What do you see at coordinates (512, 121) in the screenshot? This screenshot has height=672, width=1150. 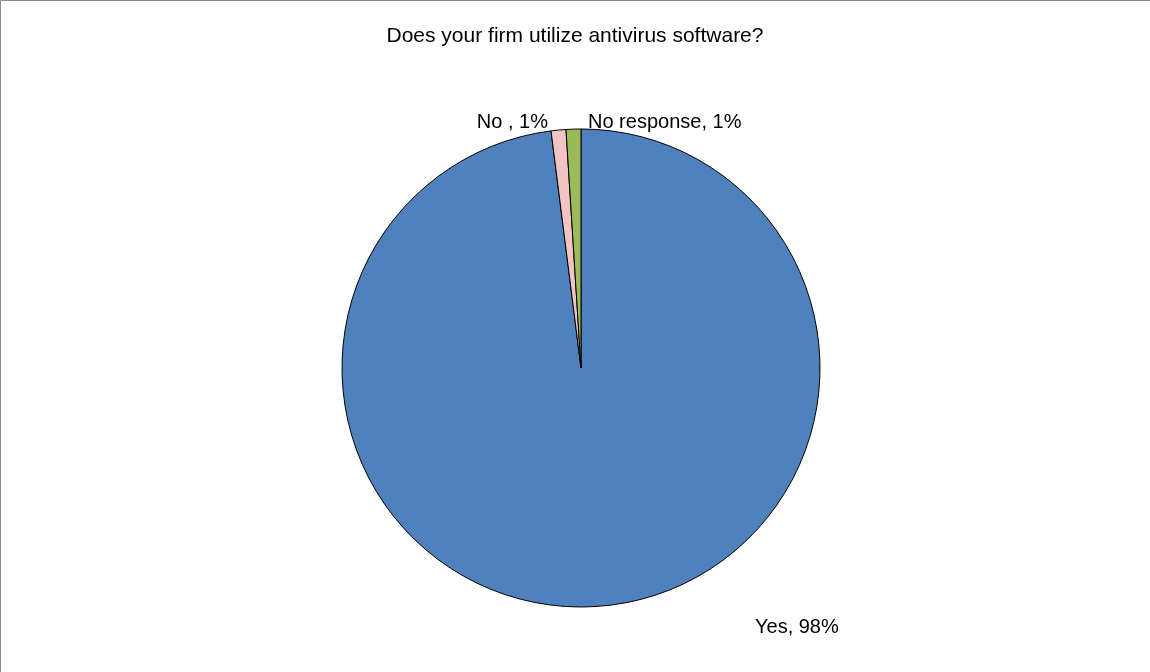 I see `slice-label: No , 1%` at bounding box center [512, 121].